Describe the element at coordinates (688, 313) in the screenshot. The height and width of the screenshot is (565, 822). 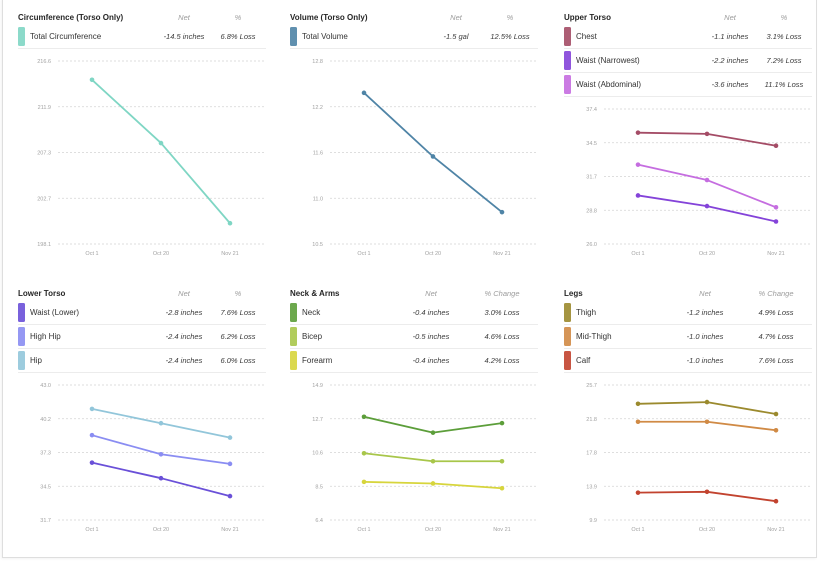
I see `legend-row-thigh: Thigh -1.2 inches 4.9% Loss` at that location.